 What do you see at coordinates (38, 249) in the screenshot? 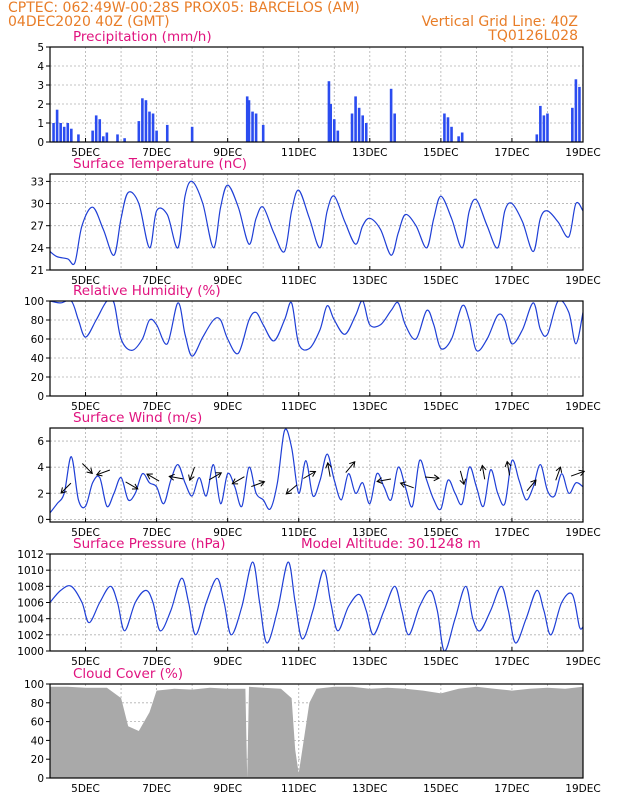
I see `y-tick-label: 24` at bounding box center [38, 249].